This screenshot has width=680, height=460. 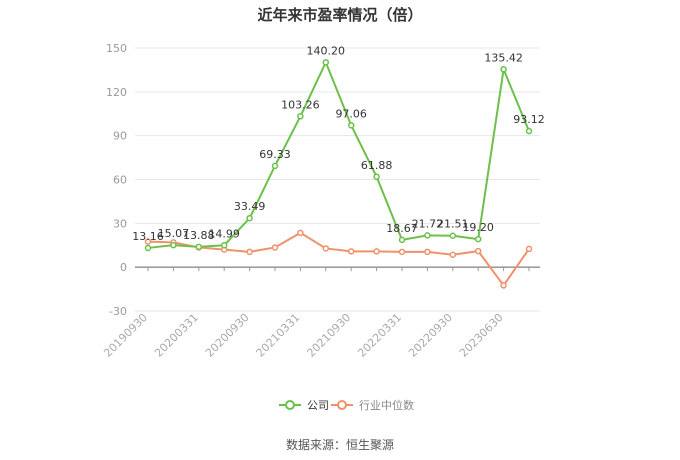 What do you see at coordinates (176, 335) in the screenshot?
I see `x-tick-label: 20200331` at bounding box center [176, 335].